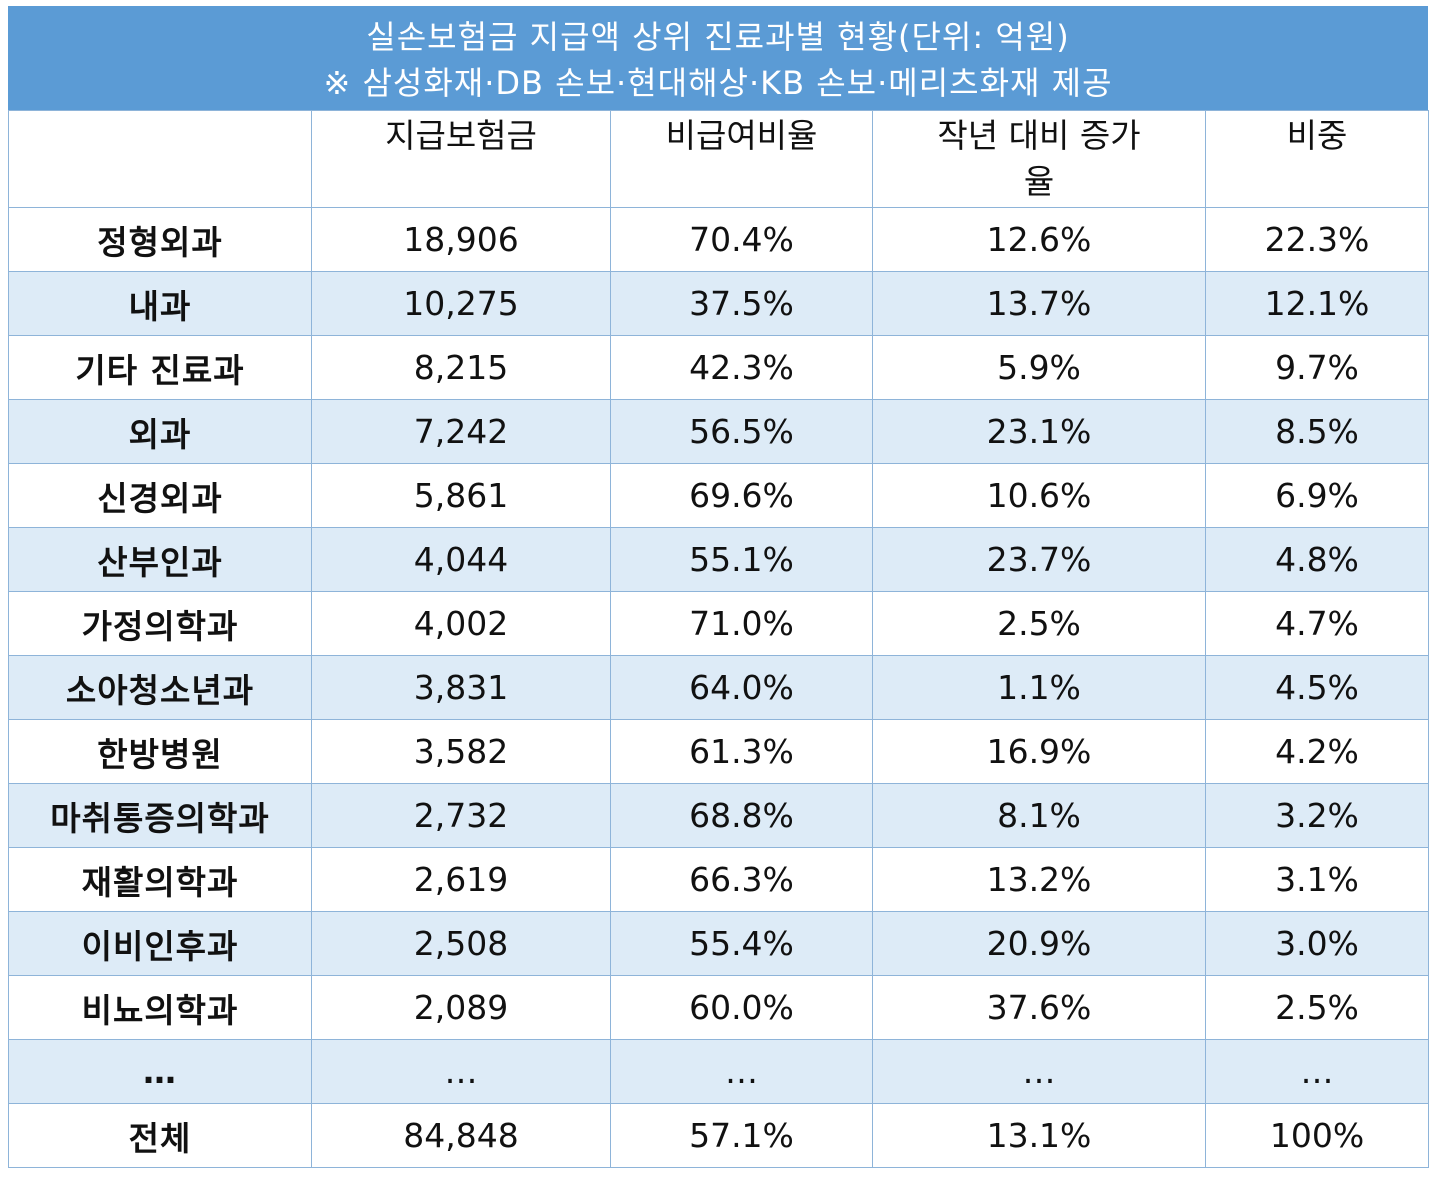  I want to click on table-row: 한방병원 3,582 61.3% 16.9% 4.2%, so click(718, 751).